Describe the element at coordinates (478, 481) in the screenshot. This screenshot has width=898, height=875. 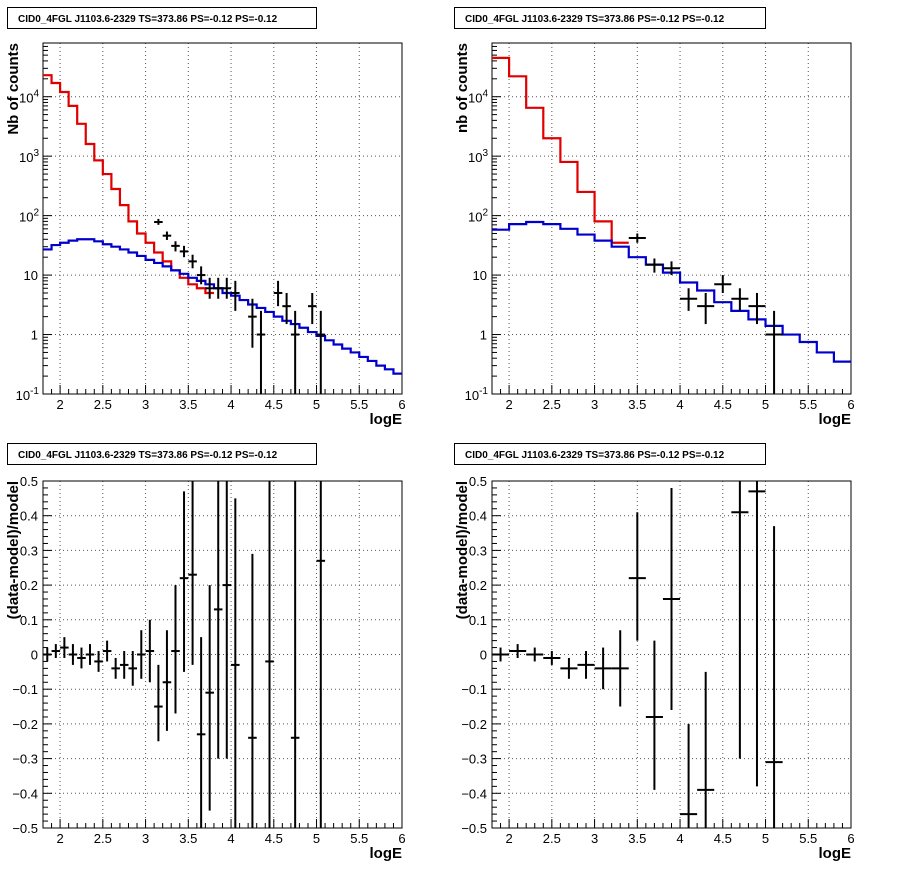
I see `y-tick-label: 0.5` at that location.